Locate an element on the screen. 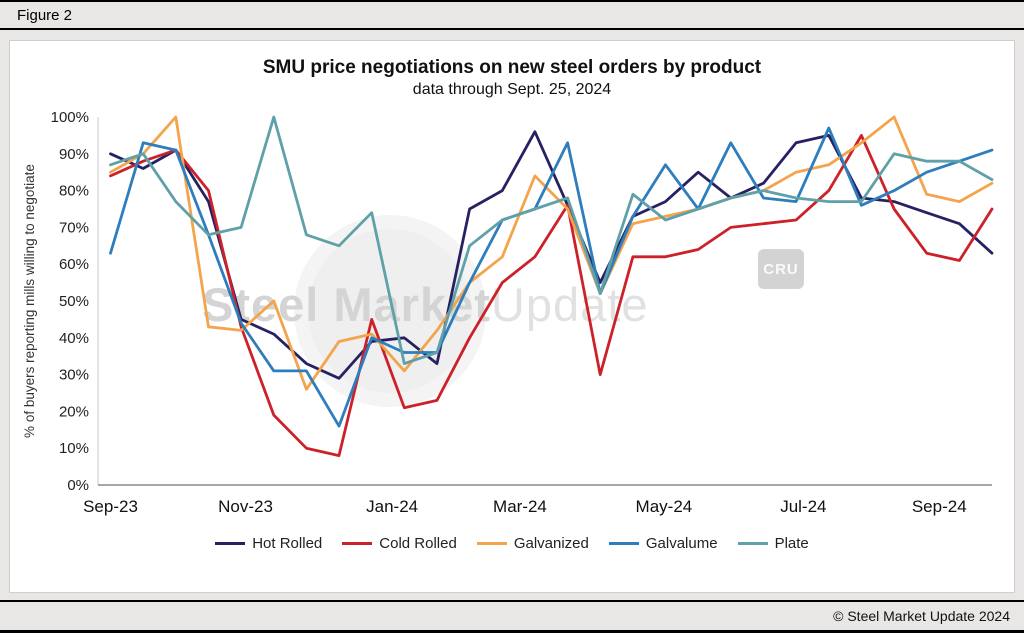 The width and height of the screenshot is (1024, 633). legend-swatch-hot-rolled is located at coordinates (230, 543).